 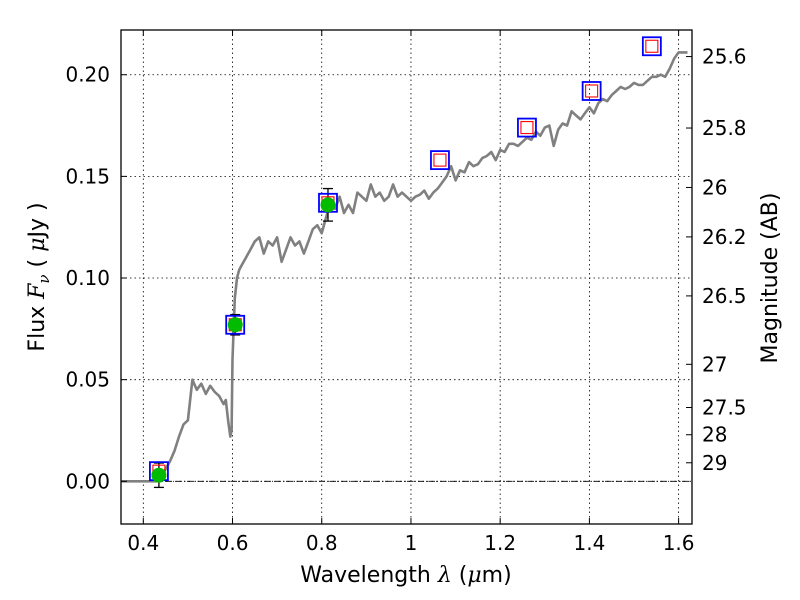 What do you see at coordinates (724, 237) in the screenshot?
I see `magnitude-tick-label: 26.2` at bounding box center [724, 237].